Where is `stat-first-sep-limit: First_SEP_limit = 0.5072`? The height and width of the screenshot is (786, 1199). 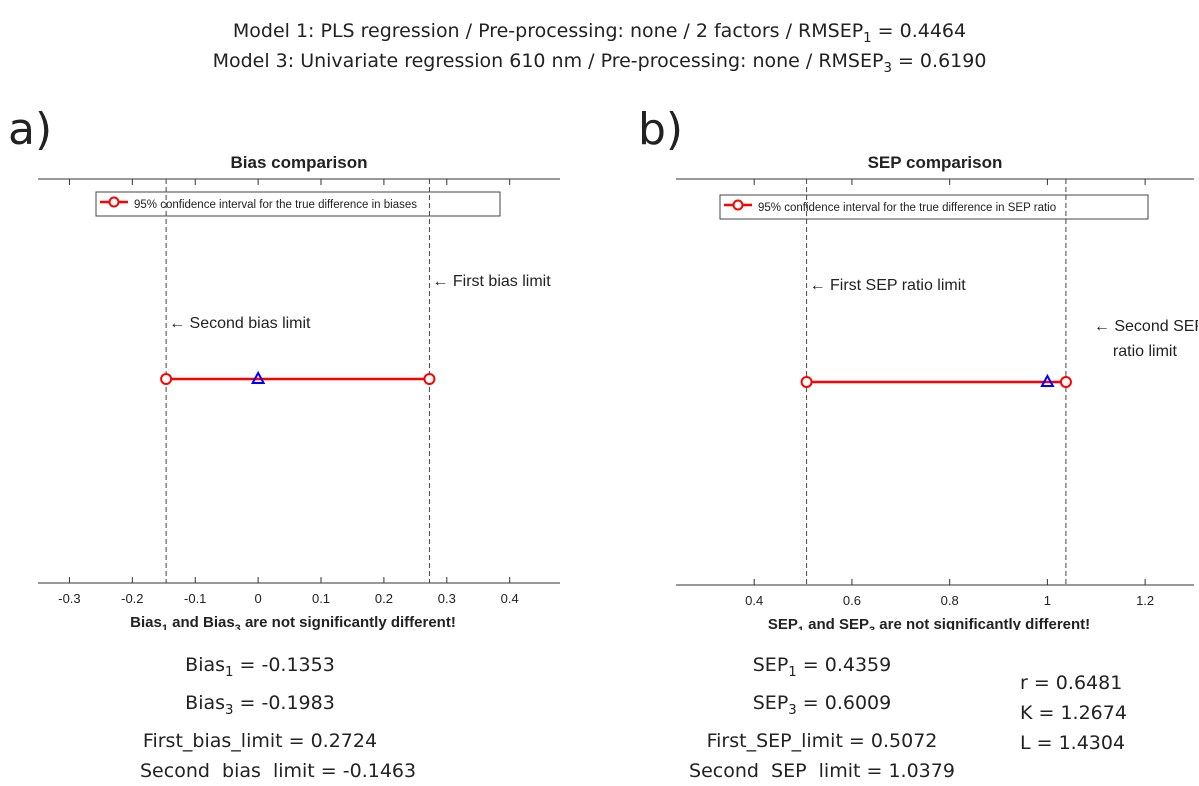 stat-first-sep-limit: First_SEP_limit = 0.5072 is located at coordinates (822, 740).